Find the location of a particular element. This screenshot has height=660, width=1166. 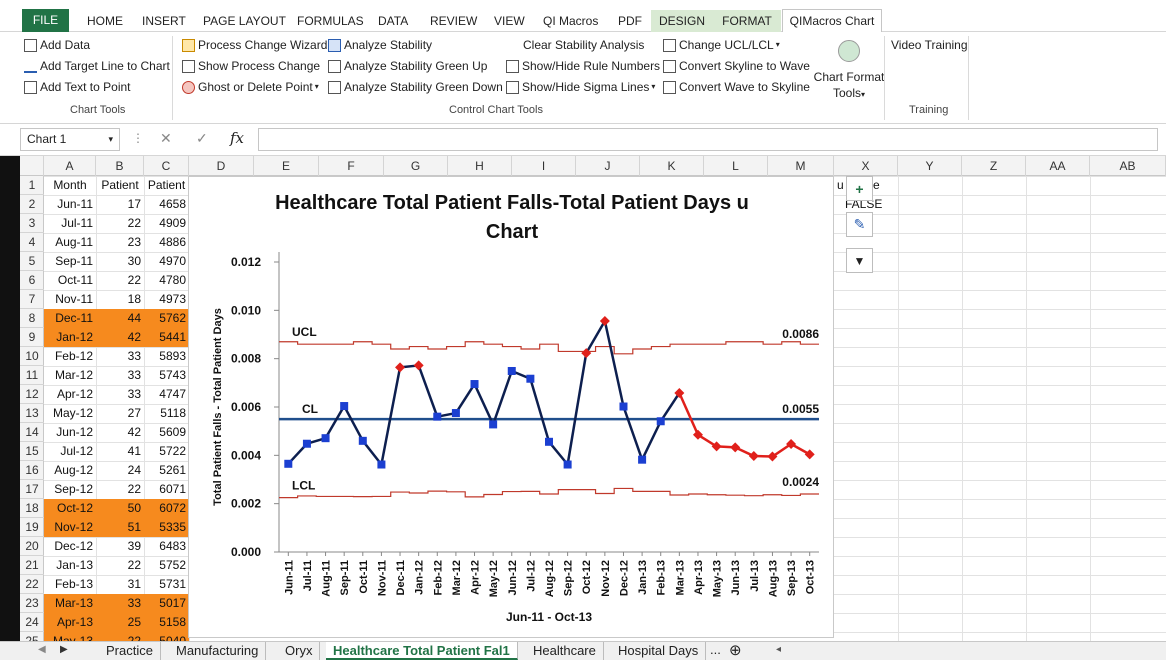

month-cell: Jan-13 is located at coordinates (74, 565).